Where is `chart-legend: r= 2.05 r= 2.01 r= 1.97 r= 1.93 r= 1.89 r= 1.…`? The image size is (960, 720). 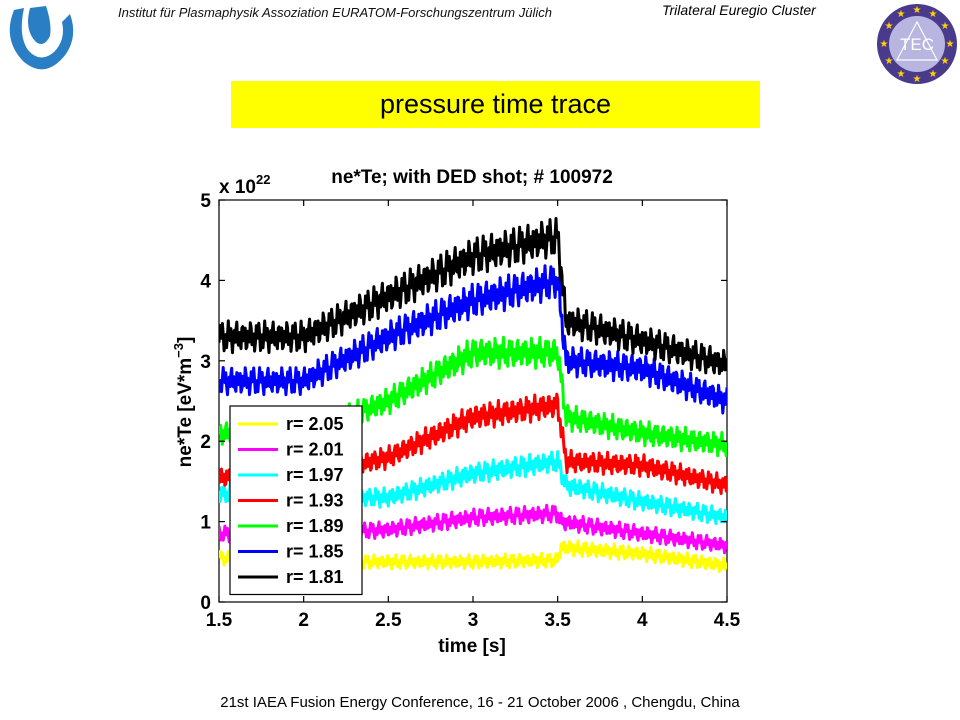 chart-legend: r= 2.05 r= 2.01 r= 1.97 r= 1.93 r= 1.89 r= 1.… is located at coordinates (296, 500).